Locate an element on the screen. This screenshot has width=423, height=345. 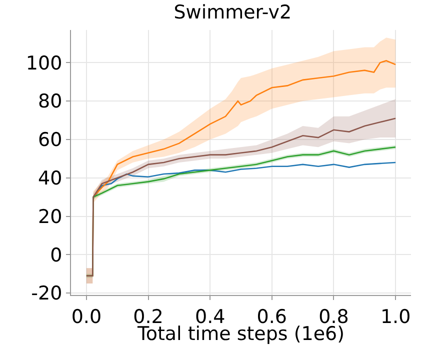
chart-title: Swimmer-v2 is located at coordinates (233, 12).